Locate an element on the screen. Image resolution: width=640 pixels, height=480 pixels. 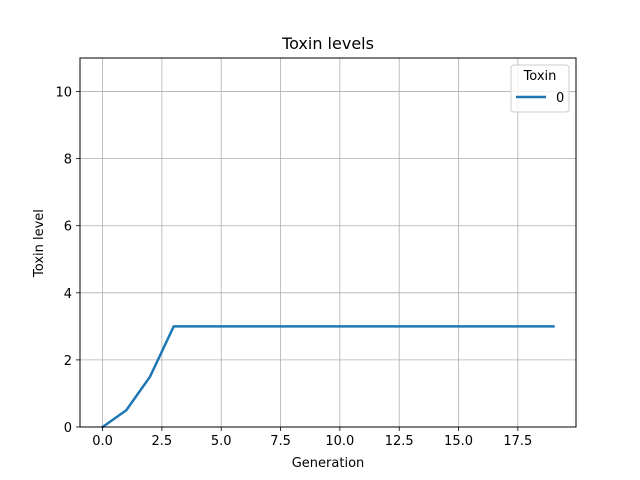
y-tick-label: 2 is located at coordinates (68, 361).